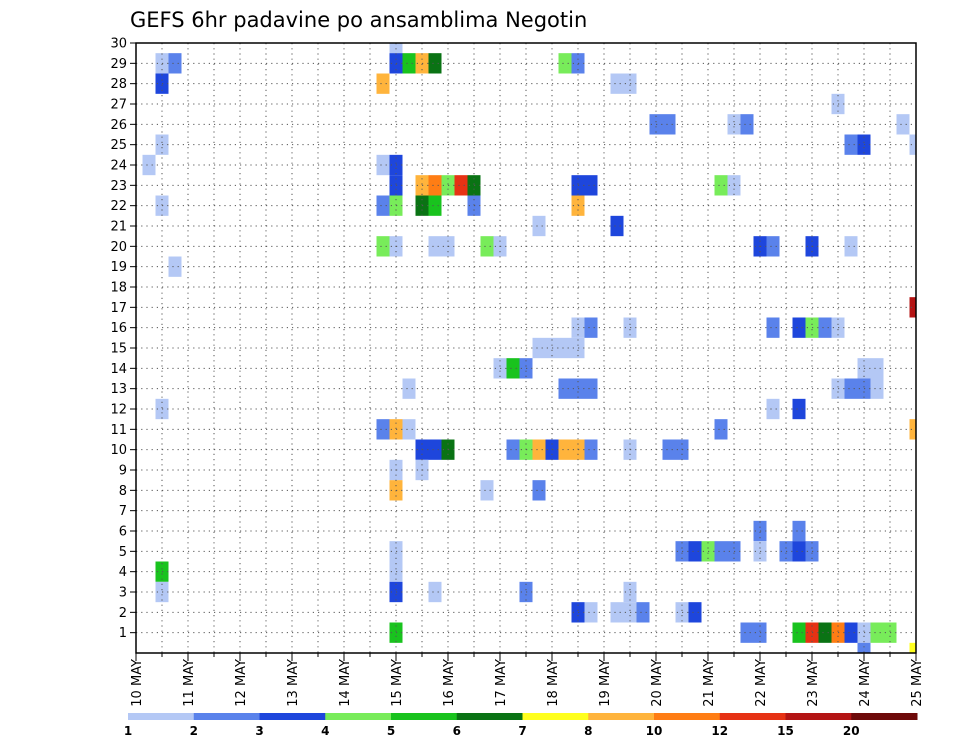 This screenshot has width=960, height=742. Describe the element at coordinates (137, 683) in the screenshot. I see `x-tick-label: 10 MAY` at that location.